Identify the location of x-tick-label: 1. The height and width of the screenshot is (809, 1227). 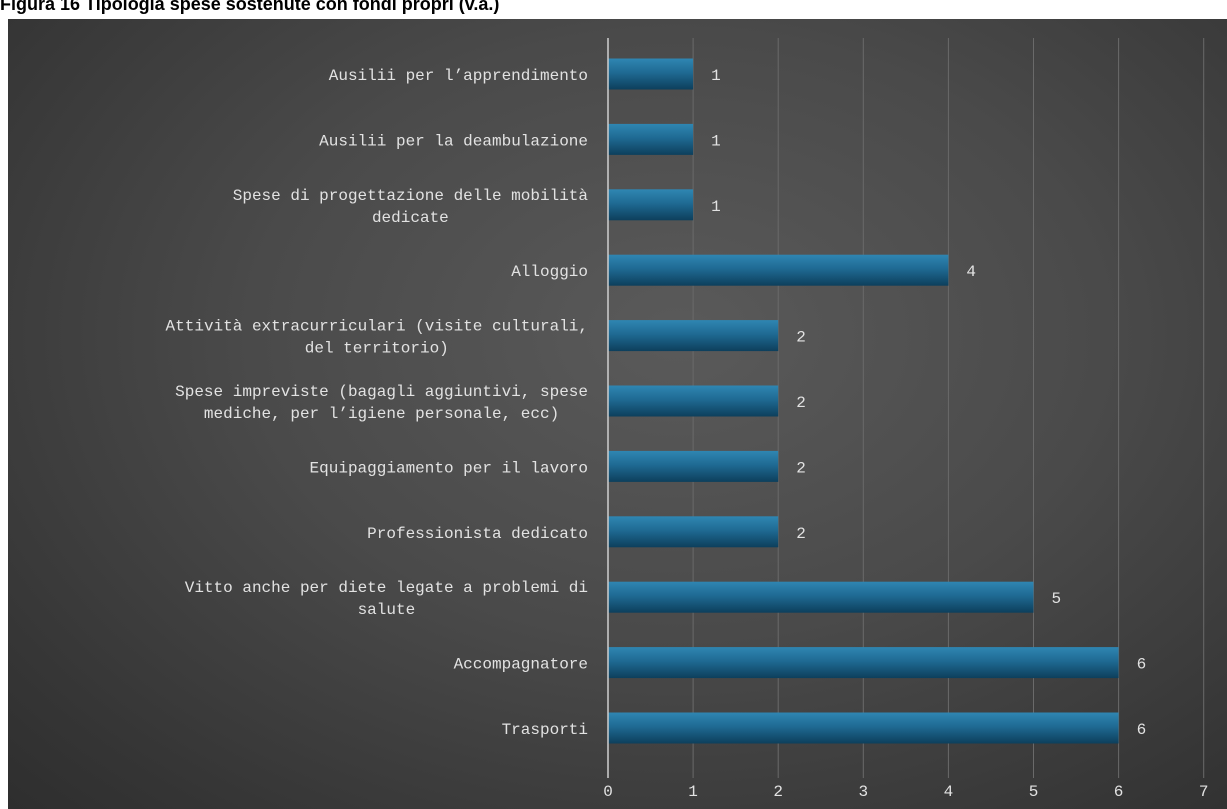
(693, 792).